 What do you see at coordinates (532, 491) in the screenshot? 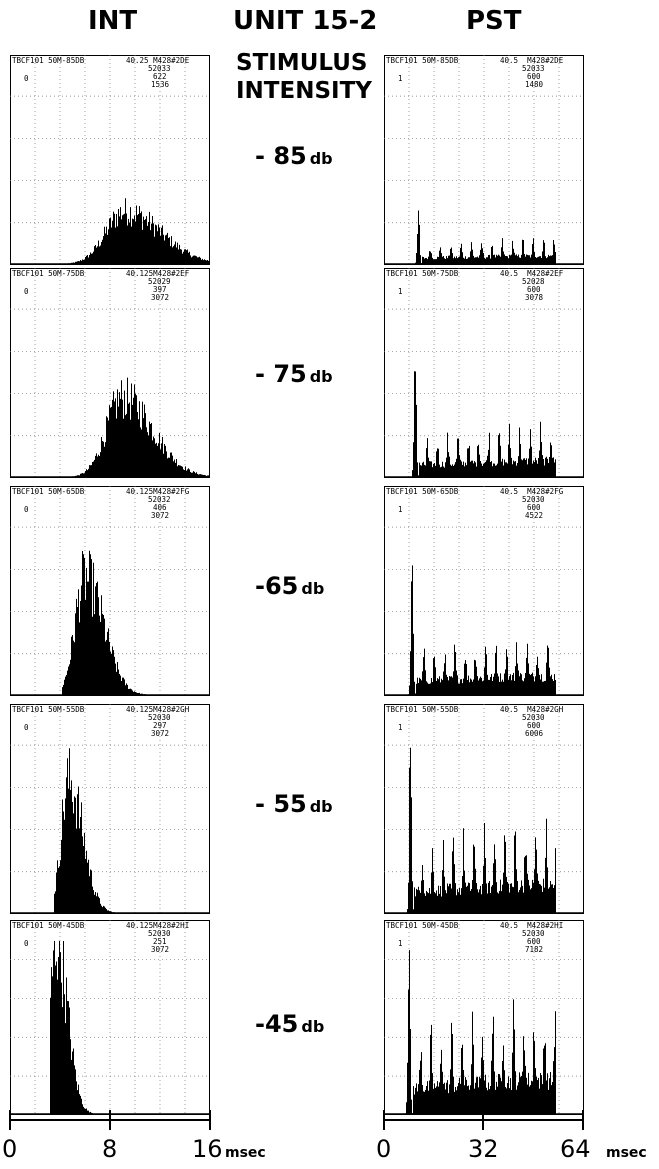
I see `panel-ref: 40.5 M428#2FG` at bounding box center [532, 491].